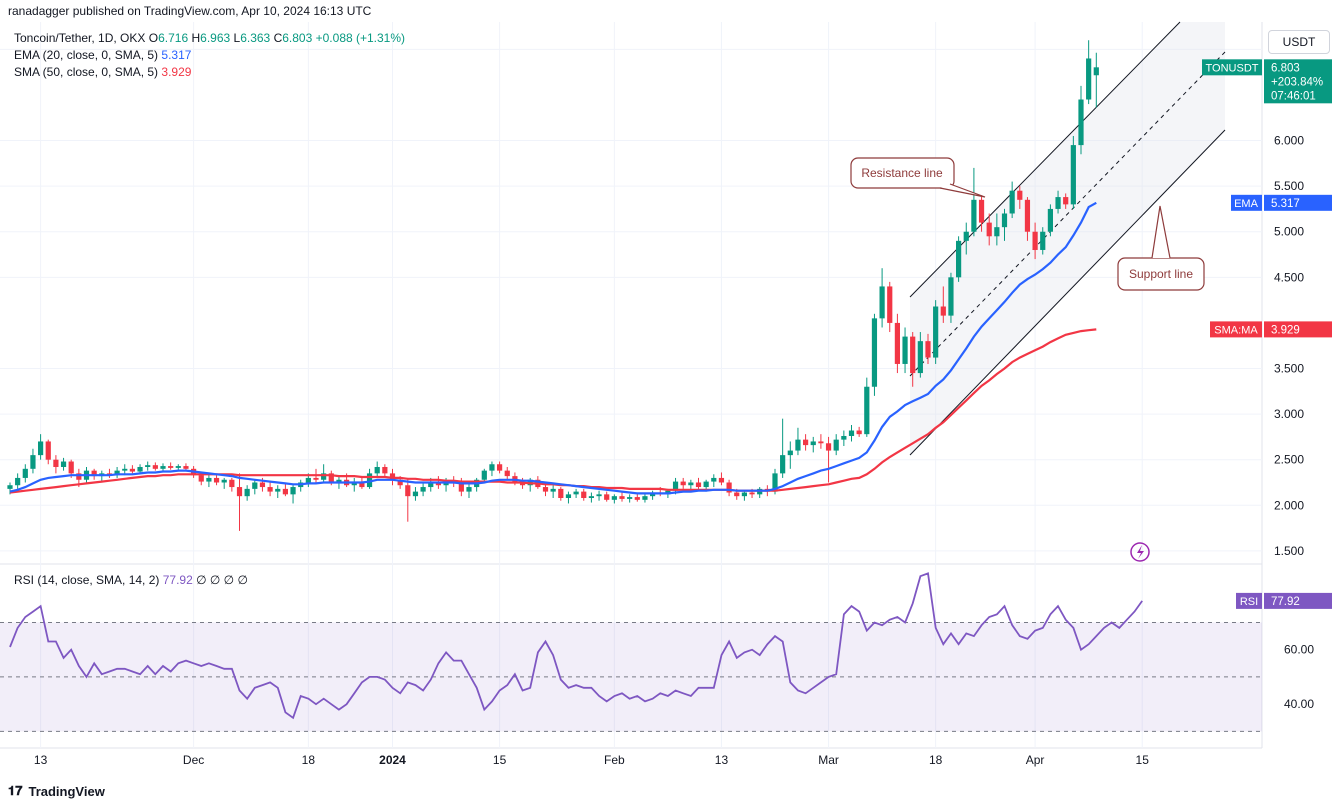 This screenshot has width=1337, height=805. What do you see at coordinates (80, 38) in the screenshot?
I see `legend-symbol: Toncoin/Tether, 1D, OKX` at bounding box center [80, 38].